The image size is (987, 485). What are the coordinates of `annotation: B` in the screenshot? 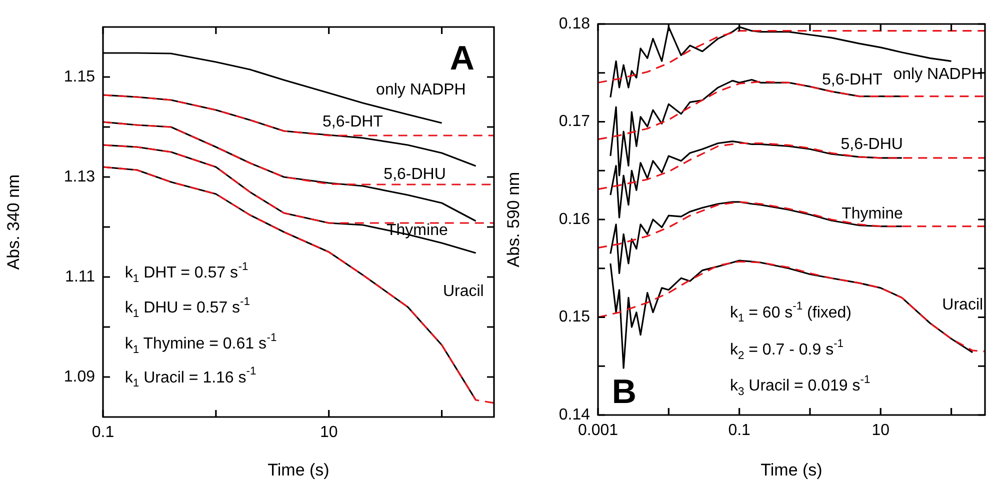 It's located at (624, 391).